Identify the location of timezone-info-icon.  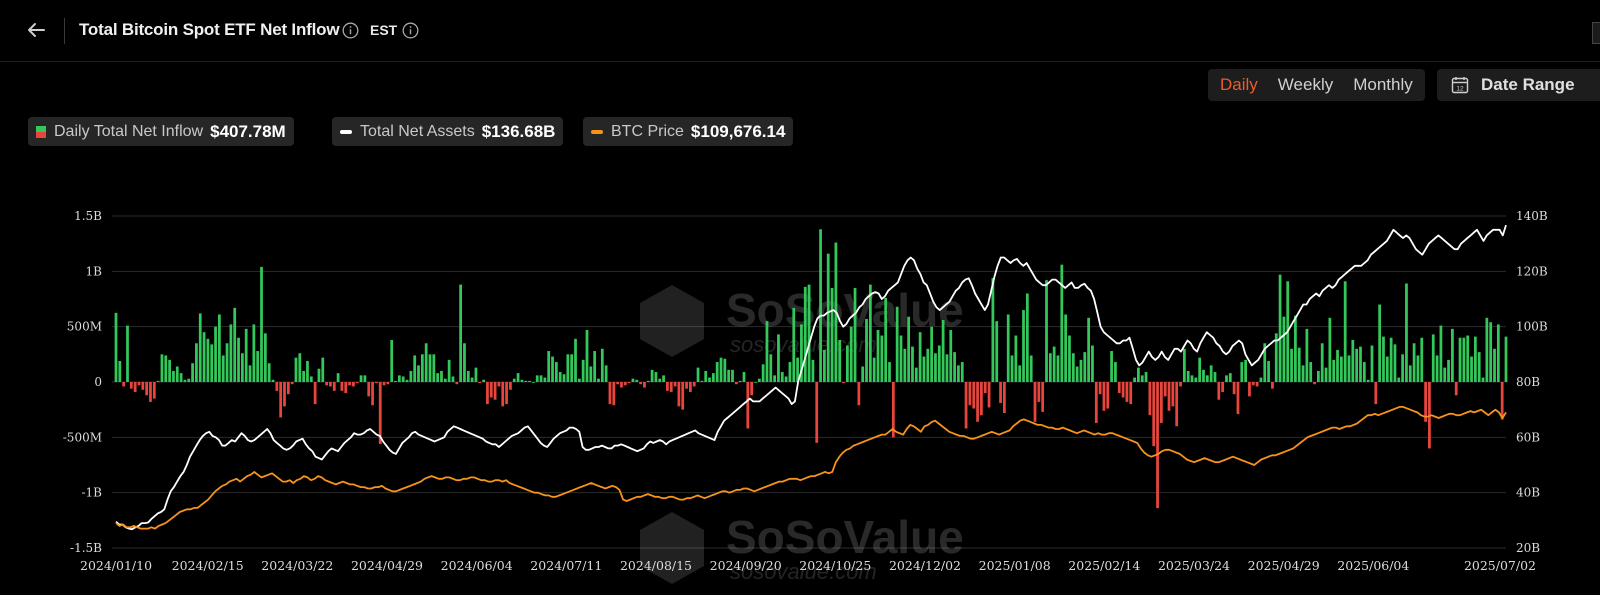
(410, 30).